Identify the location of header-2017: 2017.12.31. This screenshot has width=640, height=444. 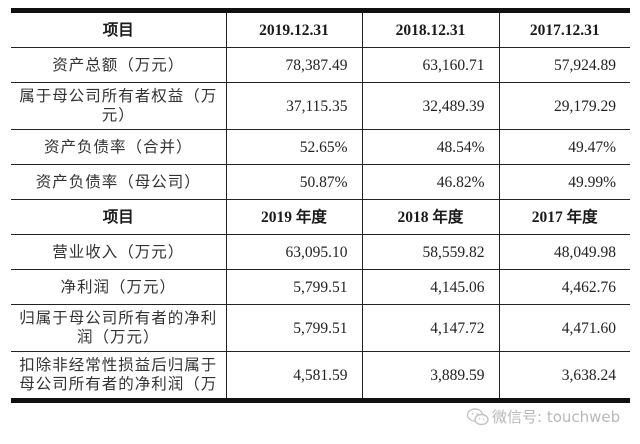
(564, 30).